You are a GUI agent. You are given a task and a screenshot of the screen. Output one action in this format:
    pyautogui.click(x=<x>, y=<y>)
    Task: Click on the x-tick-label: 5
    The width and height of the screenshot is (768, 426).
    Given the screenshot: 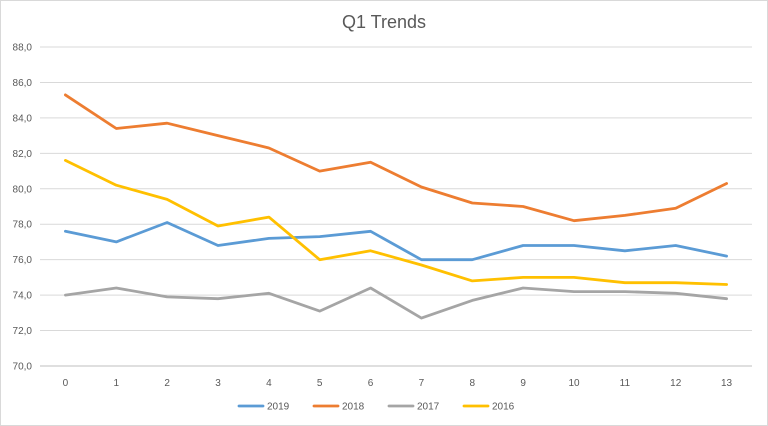 What is the action you would take?
    pyautogui.click(x=320, y=383)
    